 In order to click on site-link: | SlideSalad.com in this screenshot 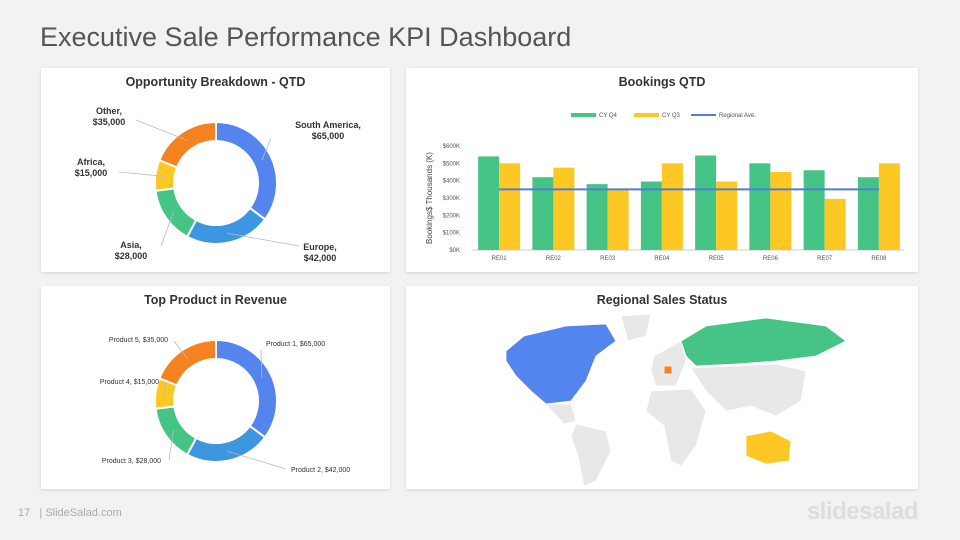, I will do `click(80, 513)`.